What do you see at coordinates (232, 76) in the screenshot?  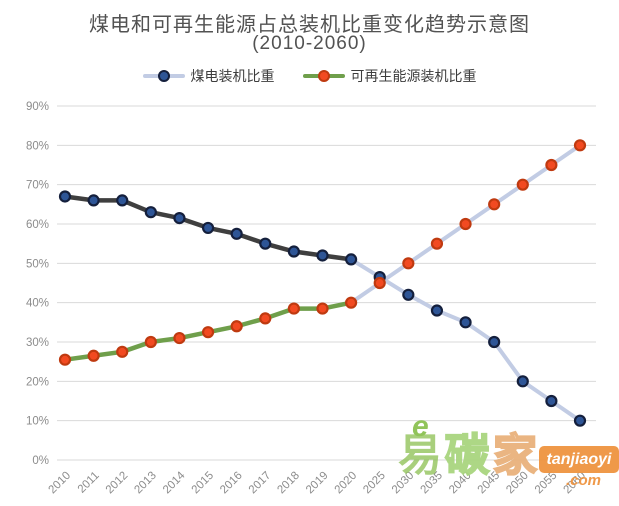 I see `coal-legend-label: 煤电装机比重` at bounding box center [232, 76].